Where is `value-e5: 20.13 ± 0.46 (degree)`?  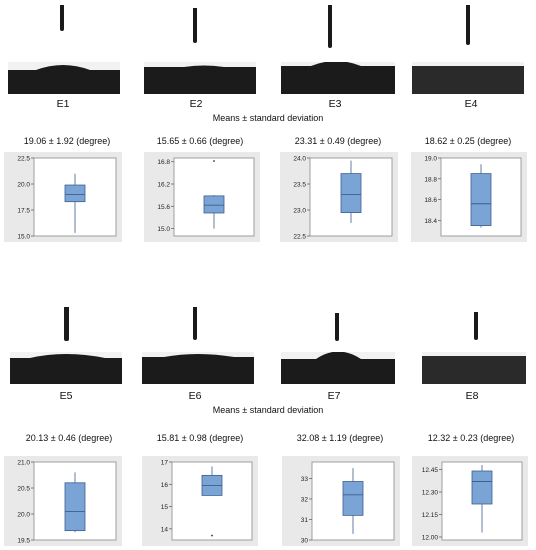
value-e5: 20.13 ± 0.46 (degree) is located at coordinates (69, 438).